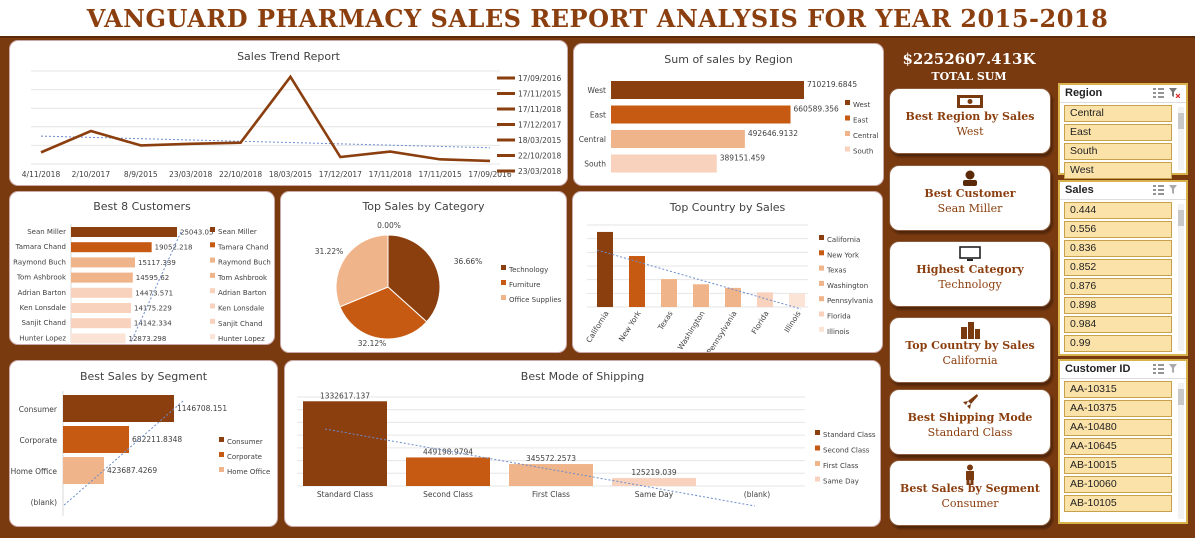  What do you see at coordinates (970, 350) in the screenshot?
I see `top-country-card: Top Country by Sales California` at bounding box center [970, 350].